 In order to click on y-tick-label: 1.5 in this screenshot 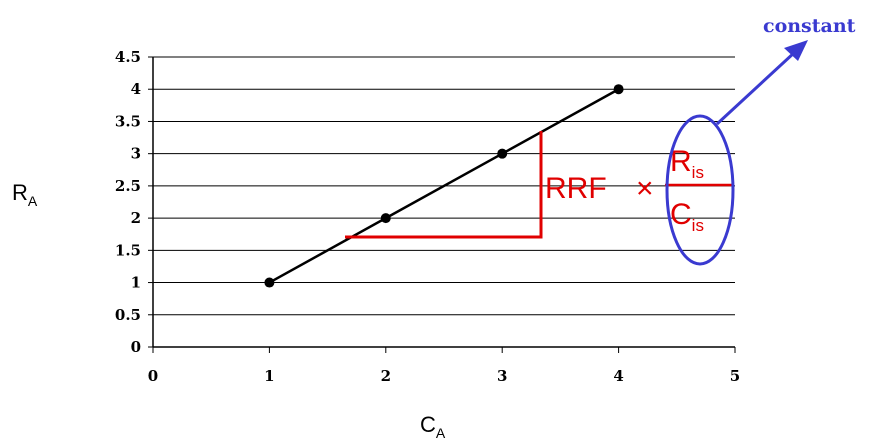, I will do `click(128, 250)`.